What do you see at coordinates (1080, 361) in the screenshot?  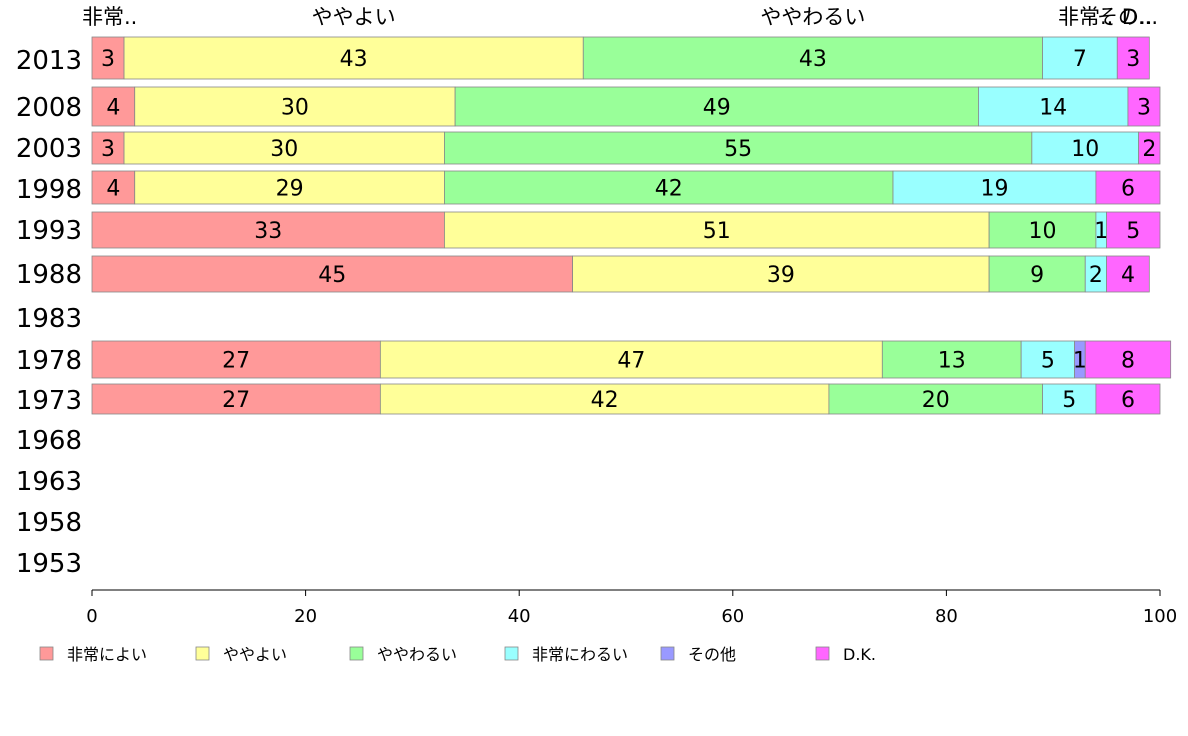 I see `data-label-1978-5: 1` at bounding box center [1080, 361].